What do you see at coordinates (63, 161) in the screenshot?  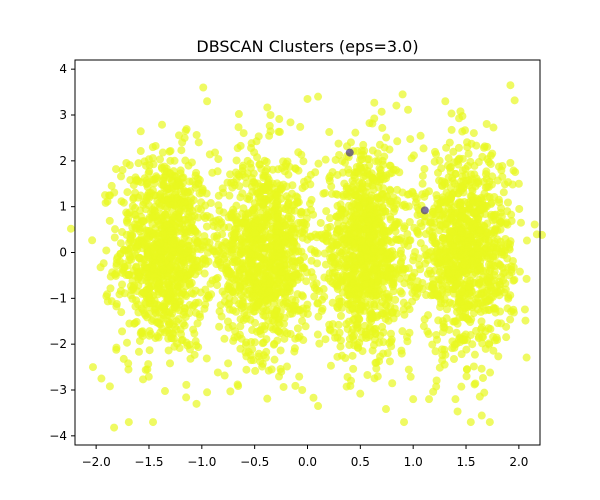 I see `y-tick-label: 2` at bounding box center [63, 161].